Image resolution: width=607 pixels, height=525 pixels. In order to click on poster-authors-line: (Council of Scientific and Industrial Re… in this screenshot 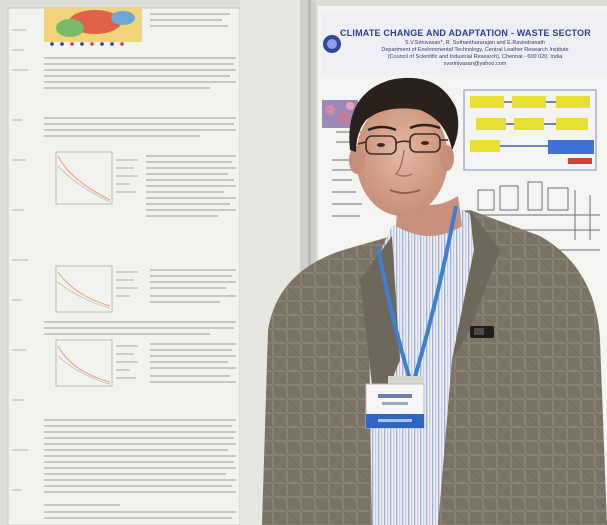, I will do `click(475, 57)`.